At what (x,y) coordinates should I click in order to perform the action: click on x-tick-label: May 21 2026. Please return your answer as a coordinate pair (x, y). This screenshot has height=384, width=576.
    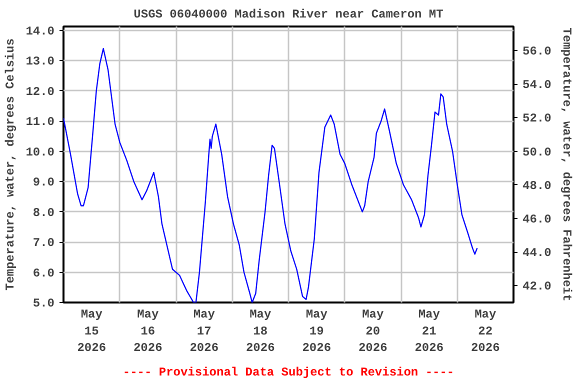
    Looking at the image, I should click on (429, 332).